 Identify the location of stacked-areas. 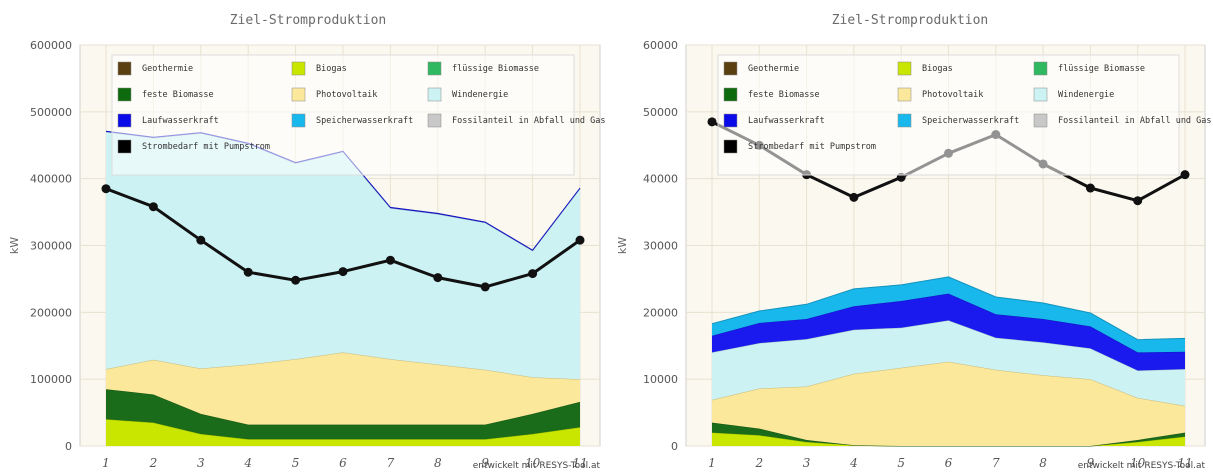
(948, 361).